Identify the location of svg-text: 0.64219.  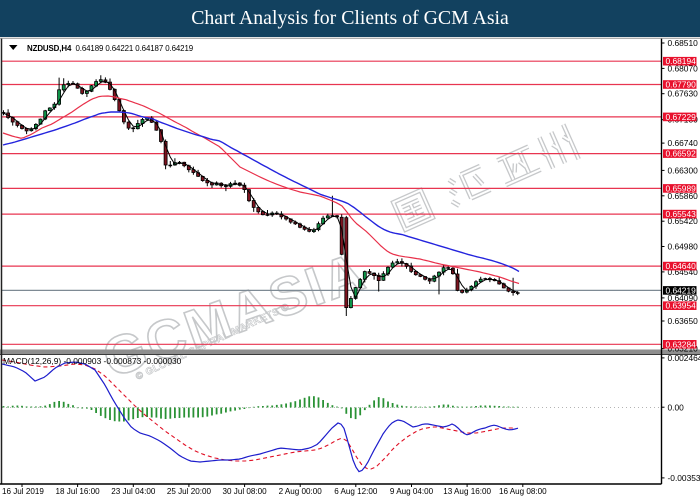
(681, 291).